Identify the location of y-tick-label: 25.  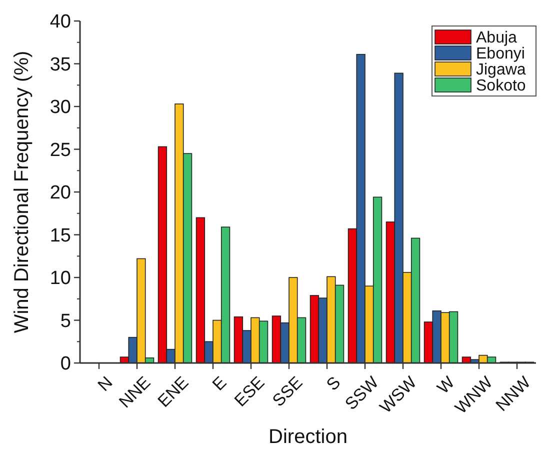
(60, 150).